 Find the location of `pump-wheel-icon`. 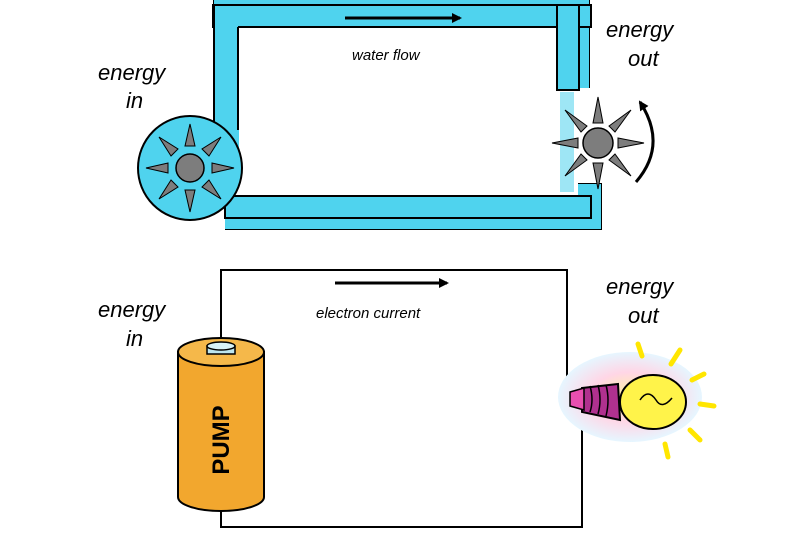

pump-wheel-icon is located at coordinates (190, 168).